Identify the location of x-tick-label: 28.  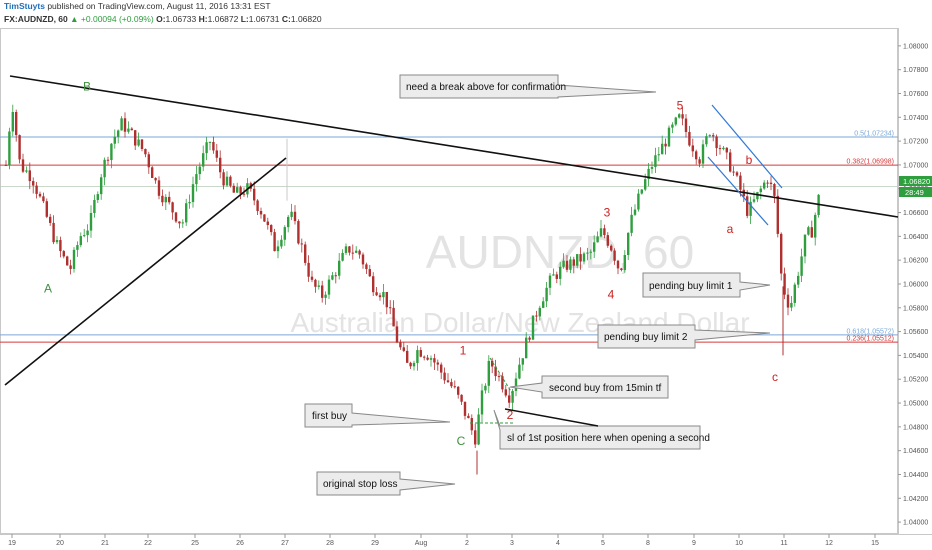
(330, 543).